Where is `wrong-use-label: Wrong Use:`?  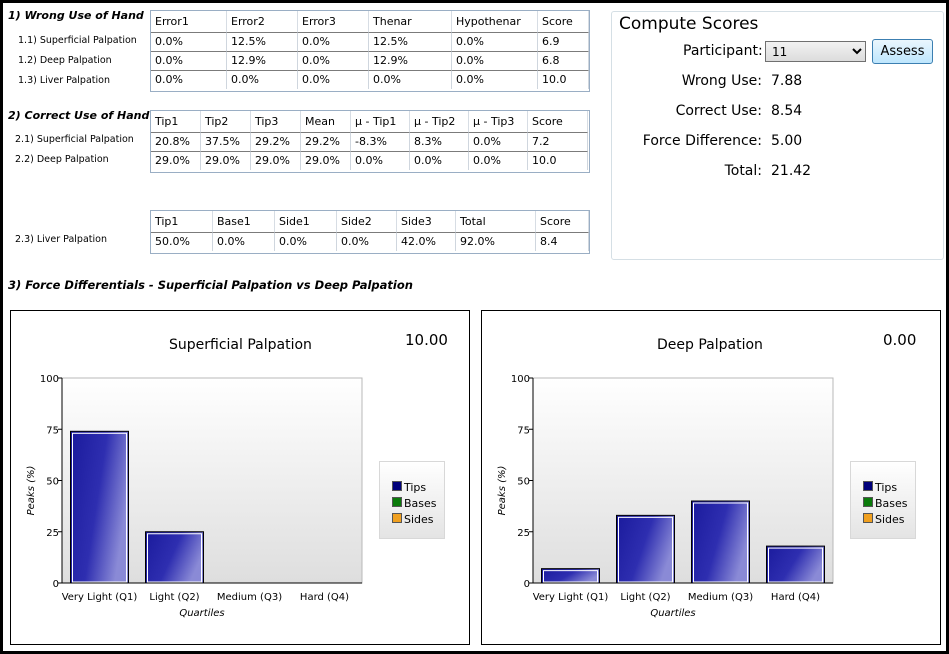 wrong-use-label: Wrong Use: is located at coordinates (721, 81).